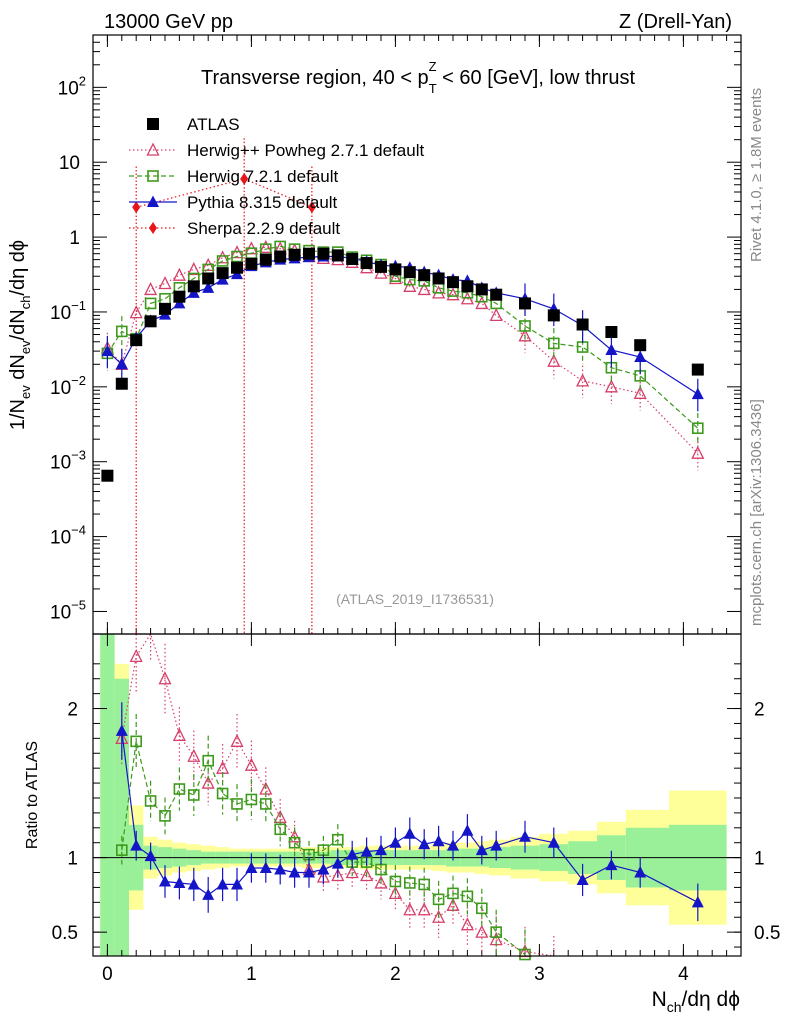  What do you see at coordinates (696, 1001) in the screenshot?
I see `x-axis-label: Nch/dη dϕ` at bounding box center [696, 1001].